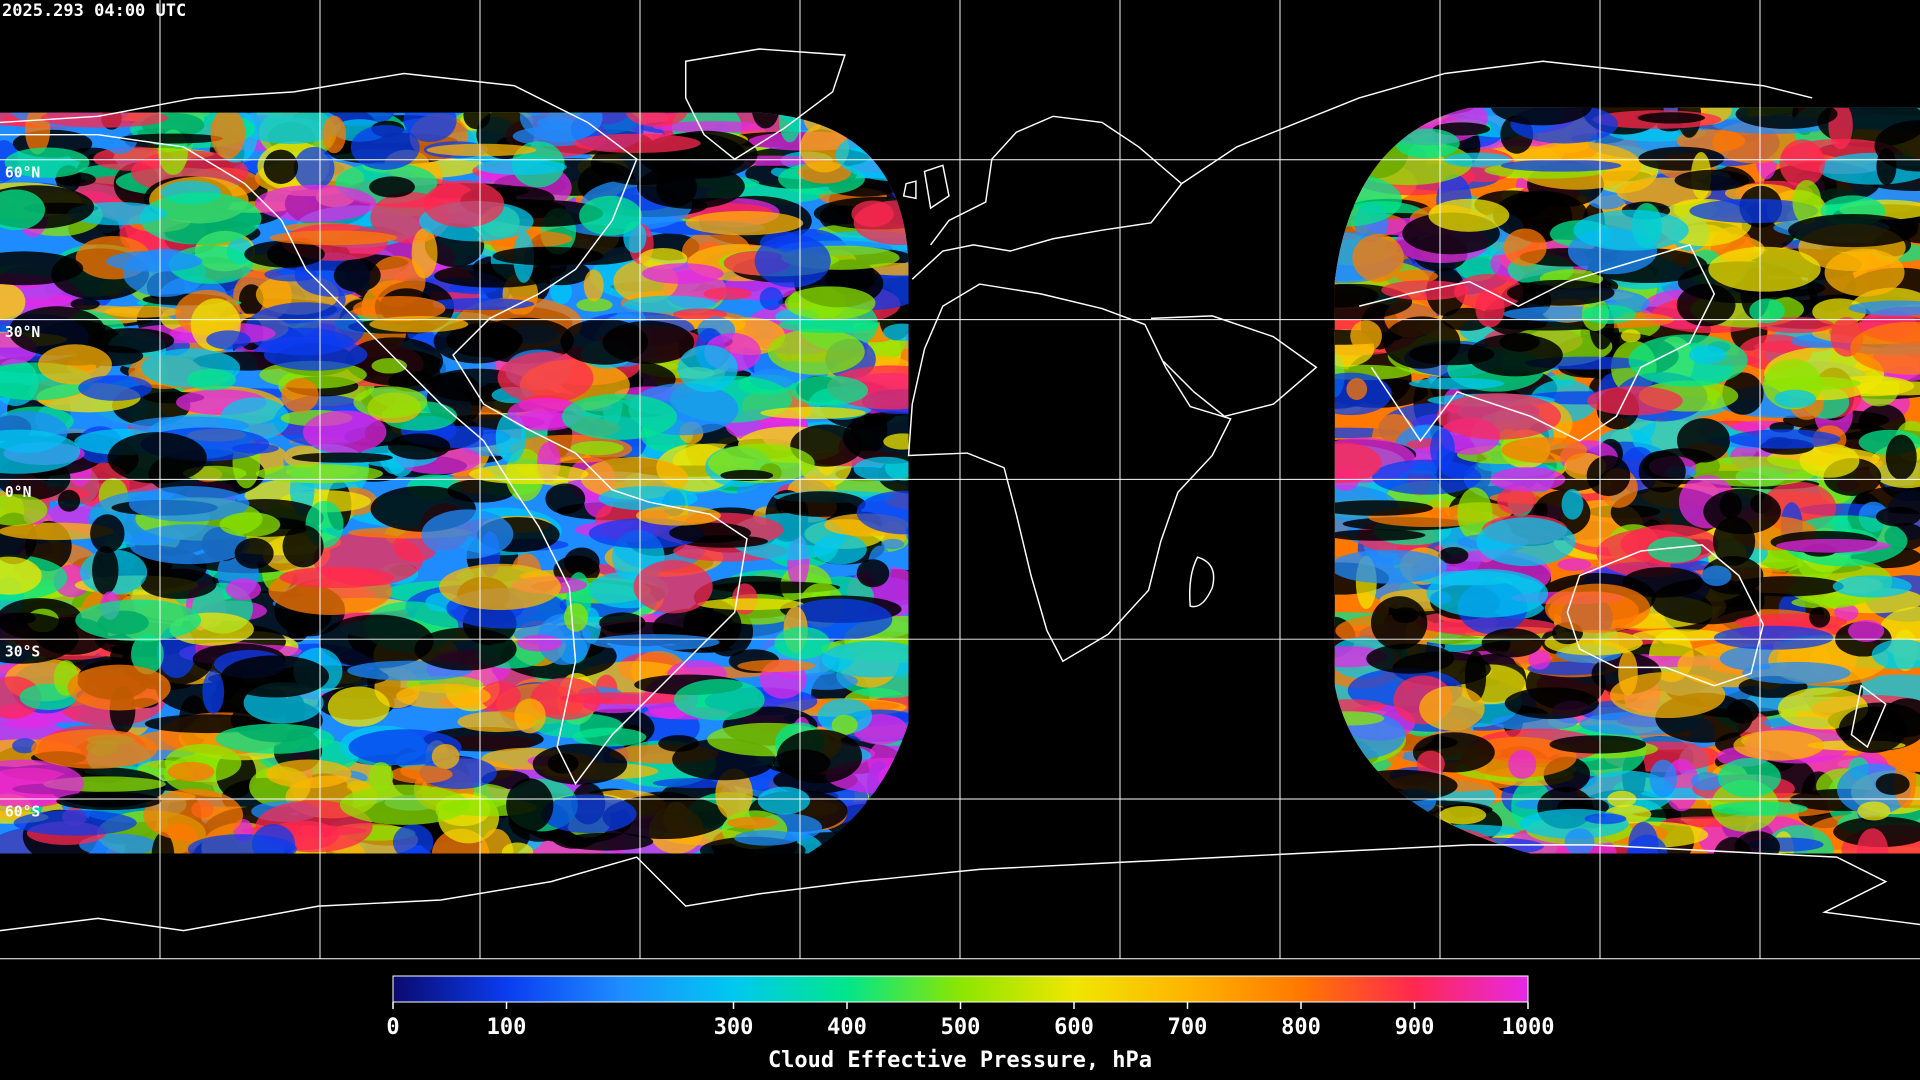 Image resolution: width=1920 pixels, height=1080 pixels. What do you see at coordinates (961, 1027) in the screenshot?
I see `colorbar-tick-label: 500` at bounding box center [961, 1027].